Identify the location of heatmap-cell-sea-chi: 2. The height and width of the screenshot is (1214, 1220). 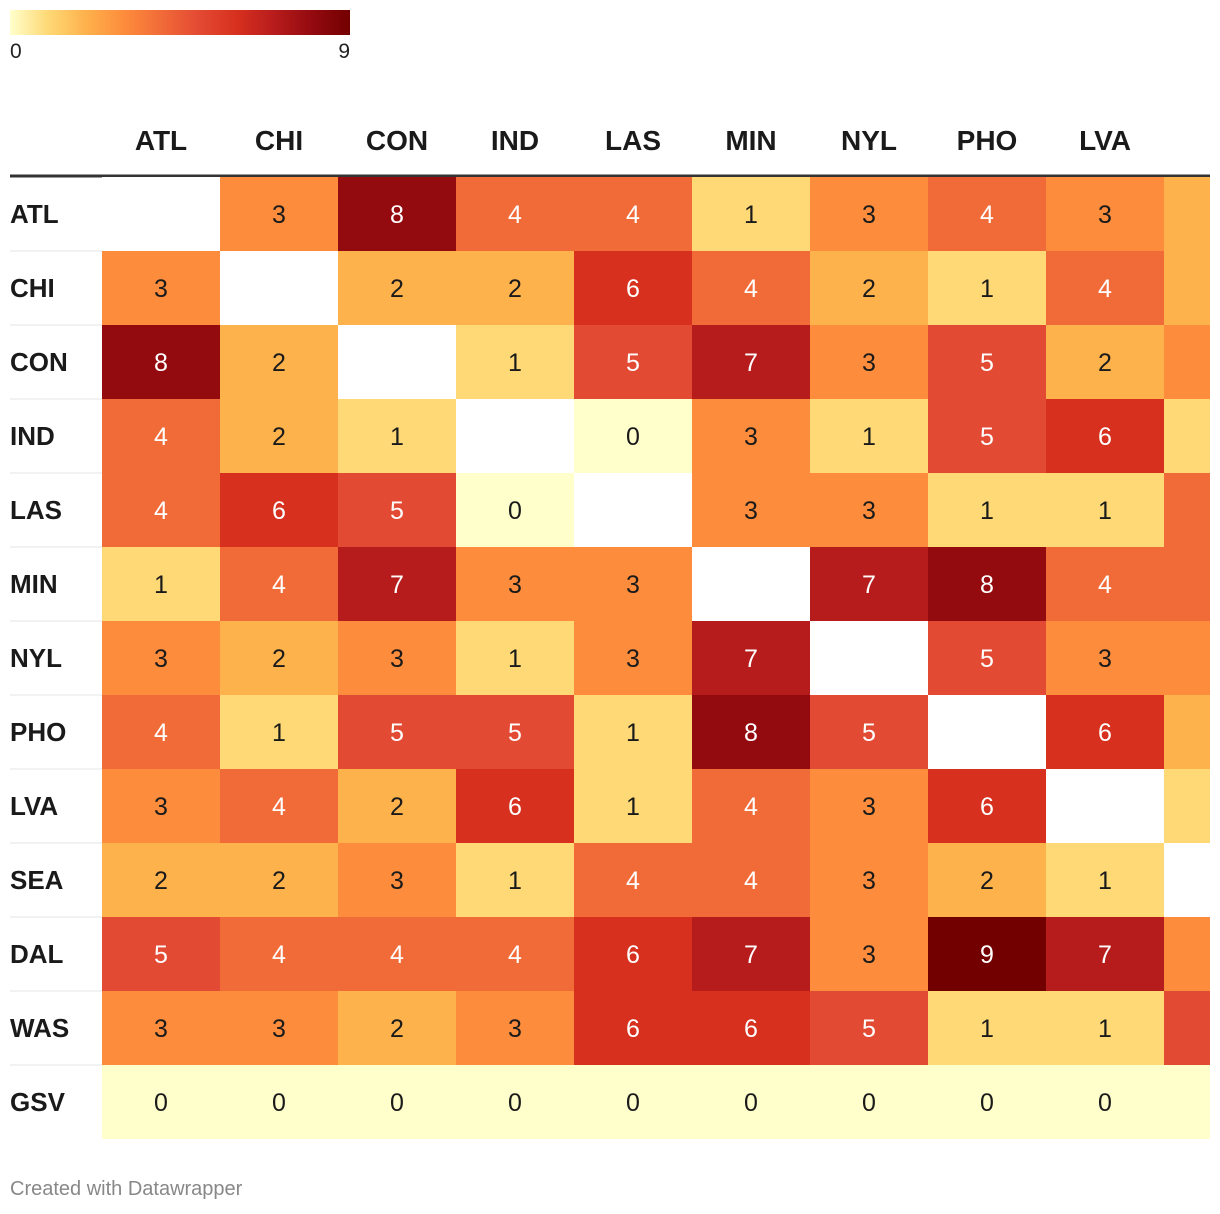
(279, 880).